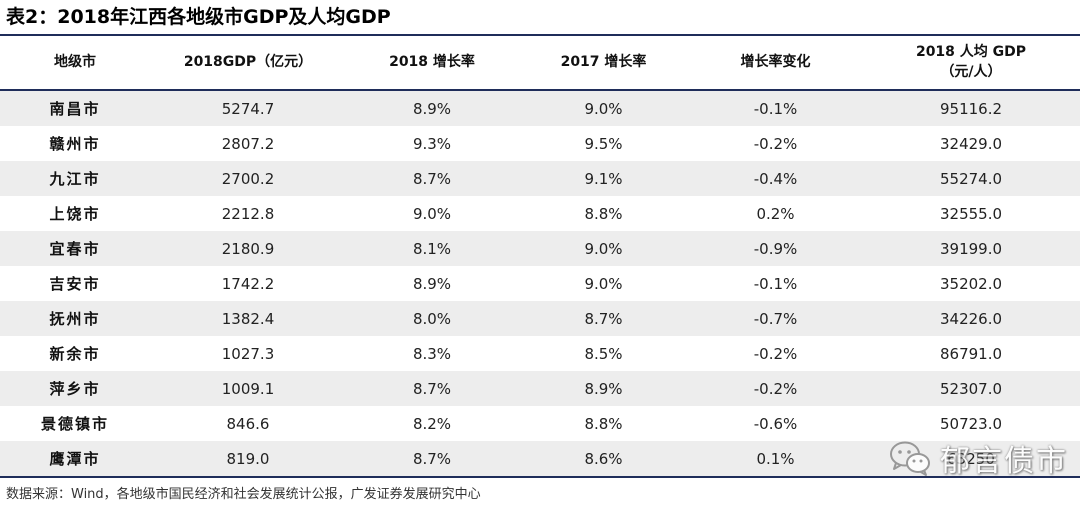 The image size is (1080, 506). I want to click on cell-growth-2018: 8.3%, so click(432, 353).